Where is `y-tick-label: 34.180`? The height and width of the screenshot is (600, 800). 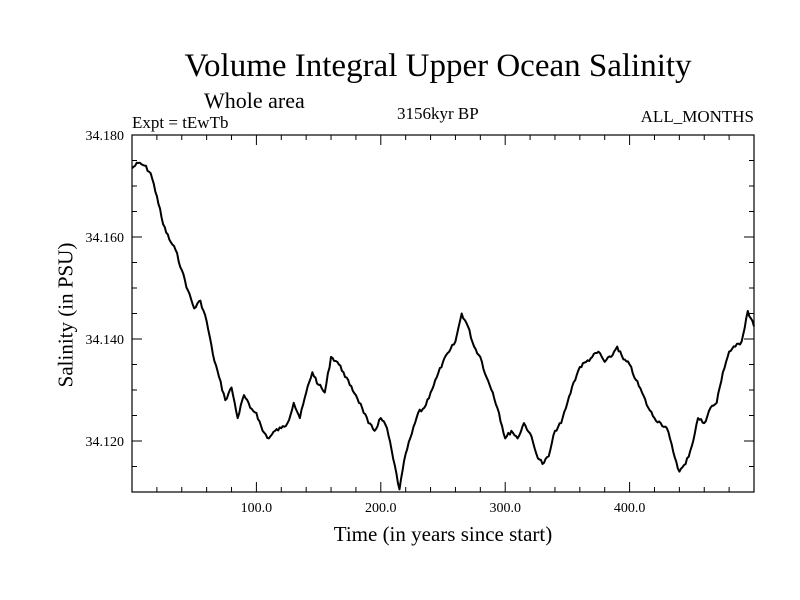 y-tick-label: 34.180 is located at coordinates (105, 136).